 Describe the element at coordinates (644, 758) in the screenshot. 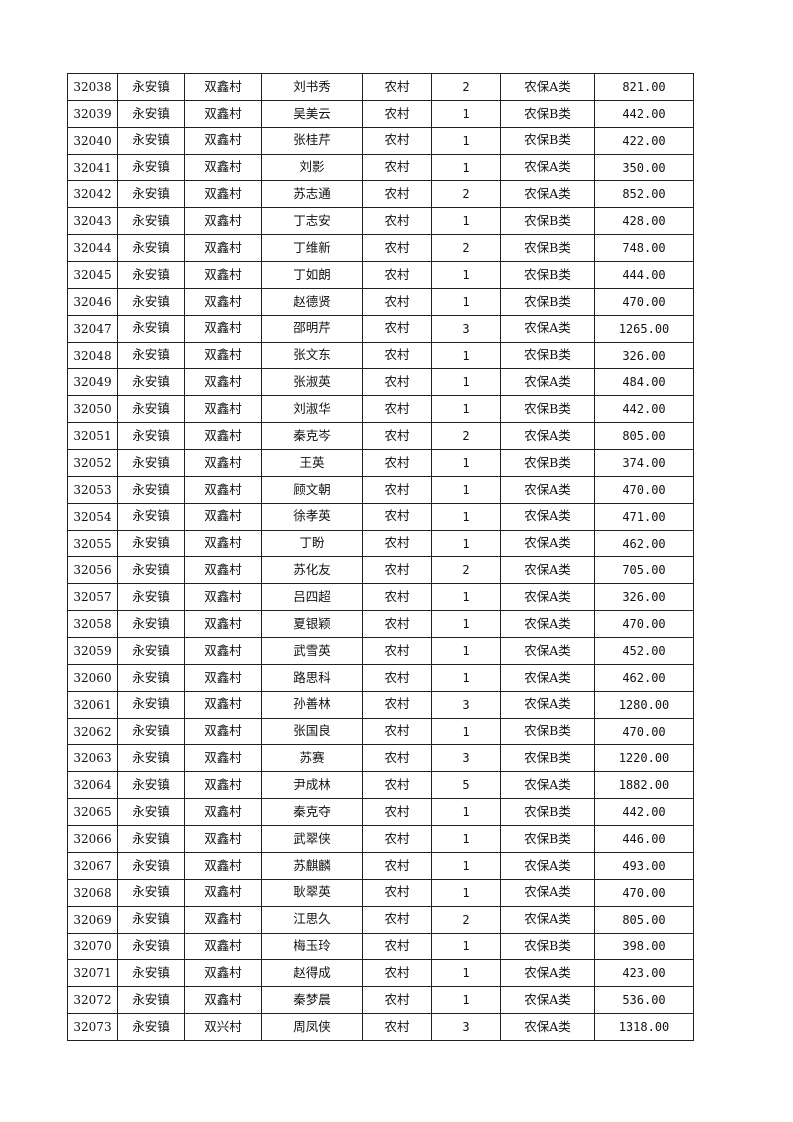

I see `amount-cell: 1220.00` at that location.